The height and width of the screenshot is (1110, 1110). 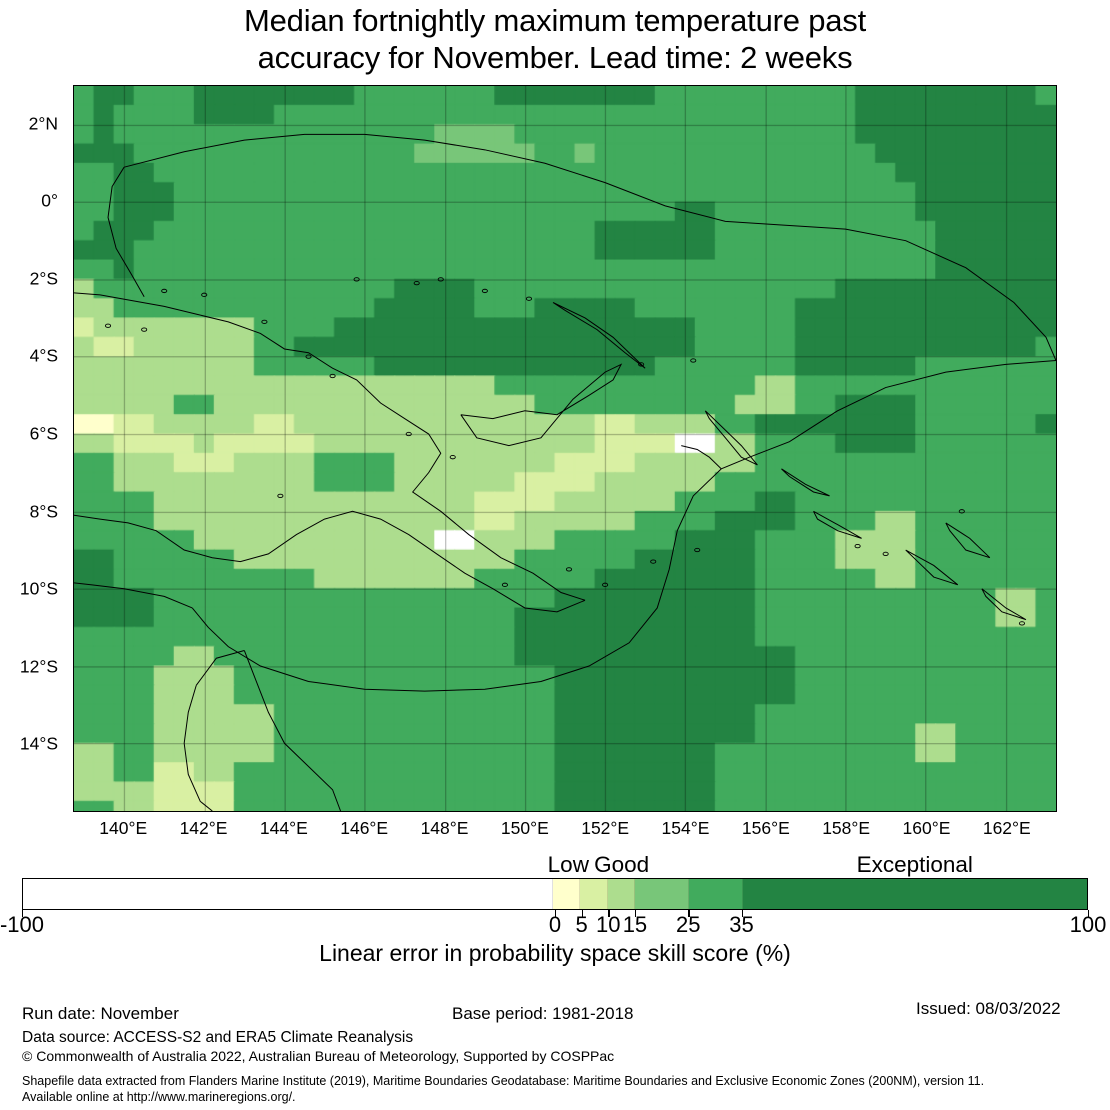 What do you see at coordinates (888, 415) in the screenshot?
I see `eez-boundary-east` at bounding box center [888, 415].